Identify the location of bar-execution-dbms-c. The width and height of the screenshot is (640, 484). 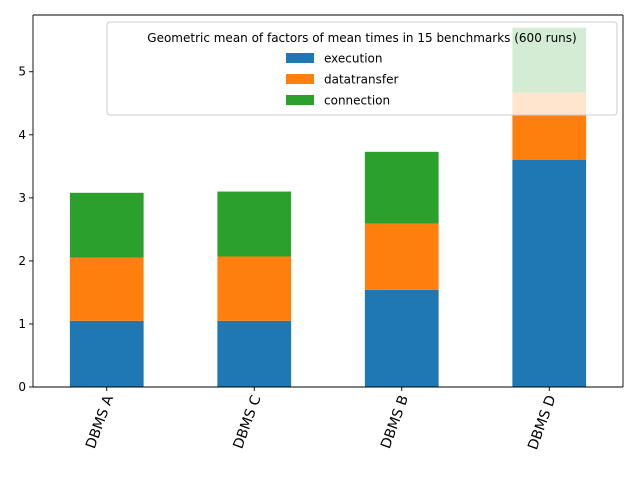
(254, 353).